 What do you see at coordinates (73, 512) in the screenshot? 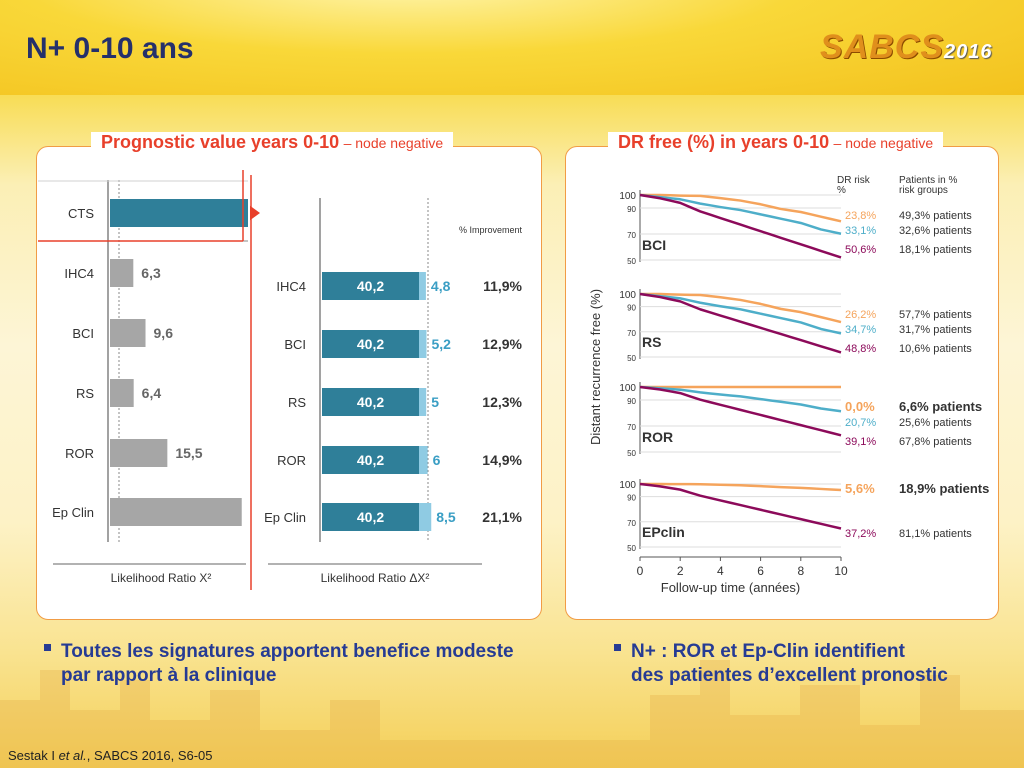
I see `tick-label: Ep Clin` at bounding box center [73, 512].